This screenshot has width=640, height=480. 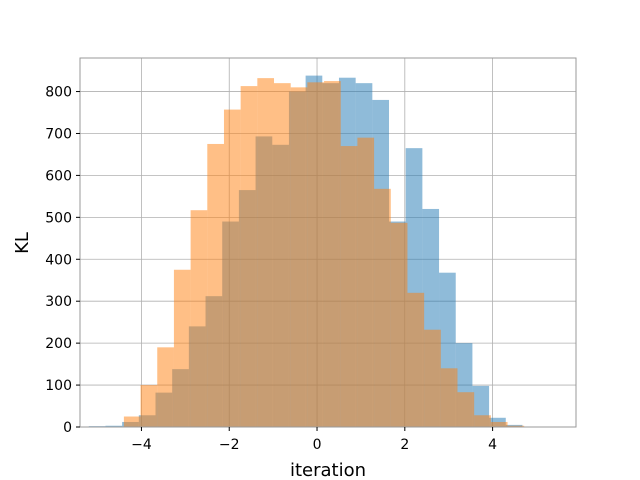 What do you see at coordinates (58, 134) in the screenshot?
I see `y-tick-label: 700` at bounding box center [58, 134].